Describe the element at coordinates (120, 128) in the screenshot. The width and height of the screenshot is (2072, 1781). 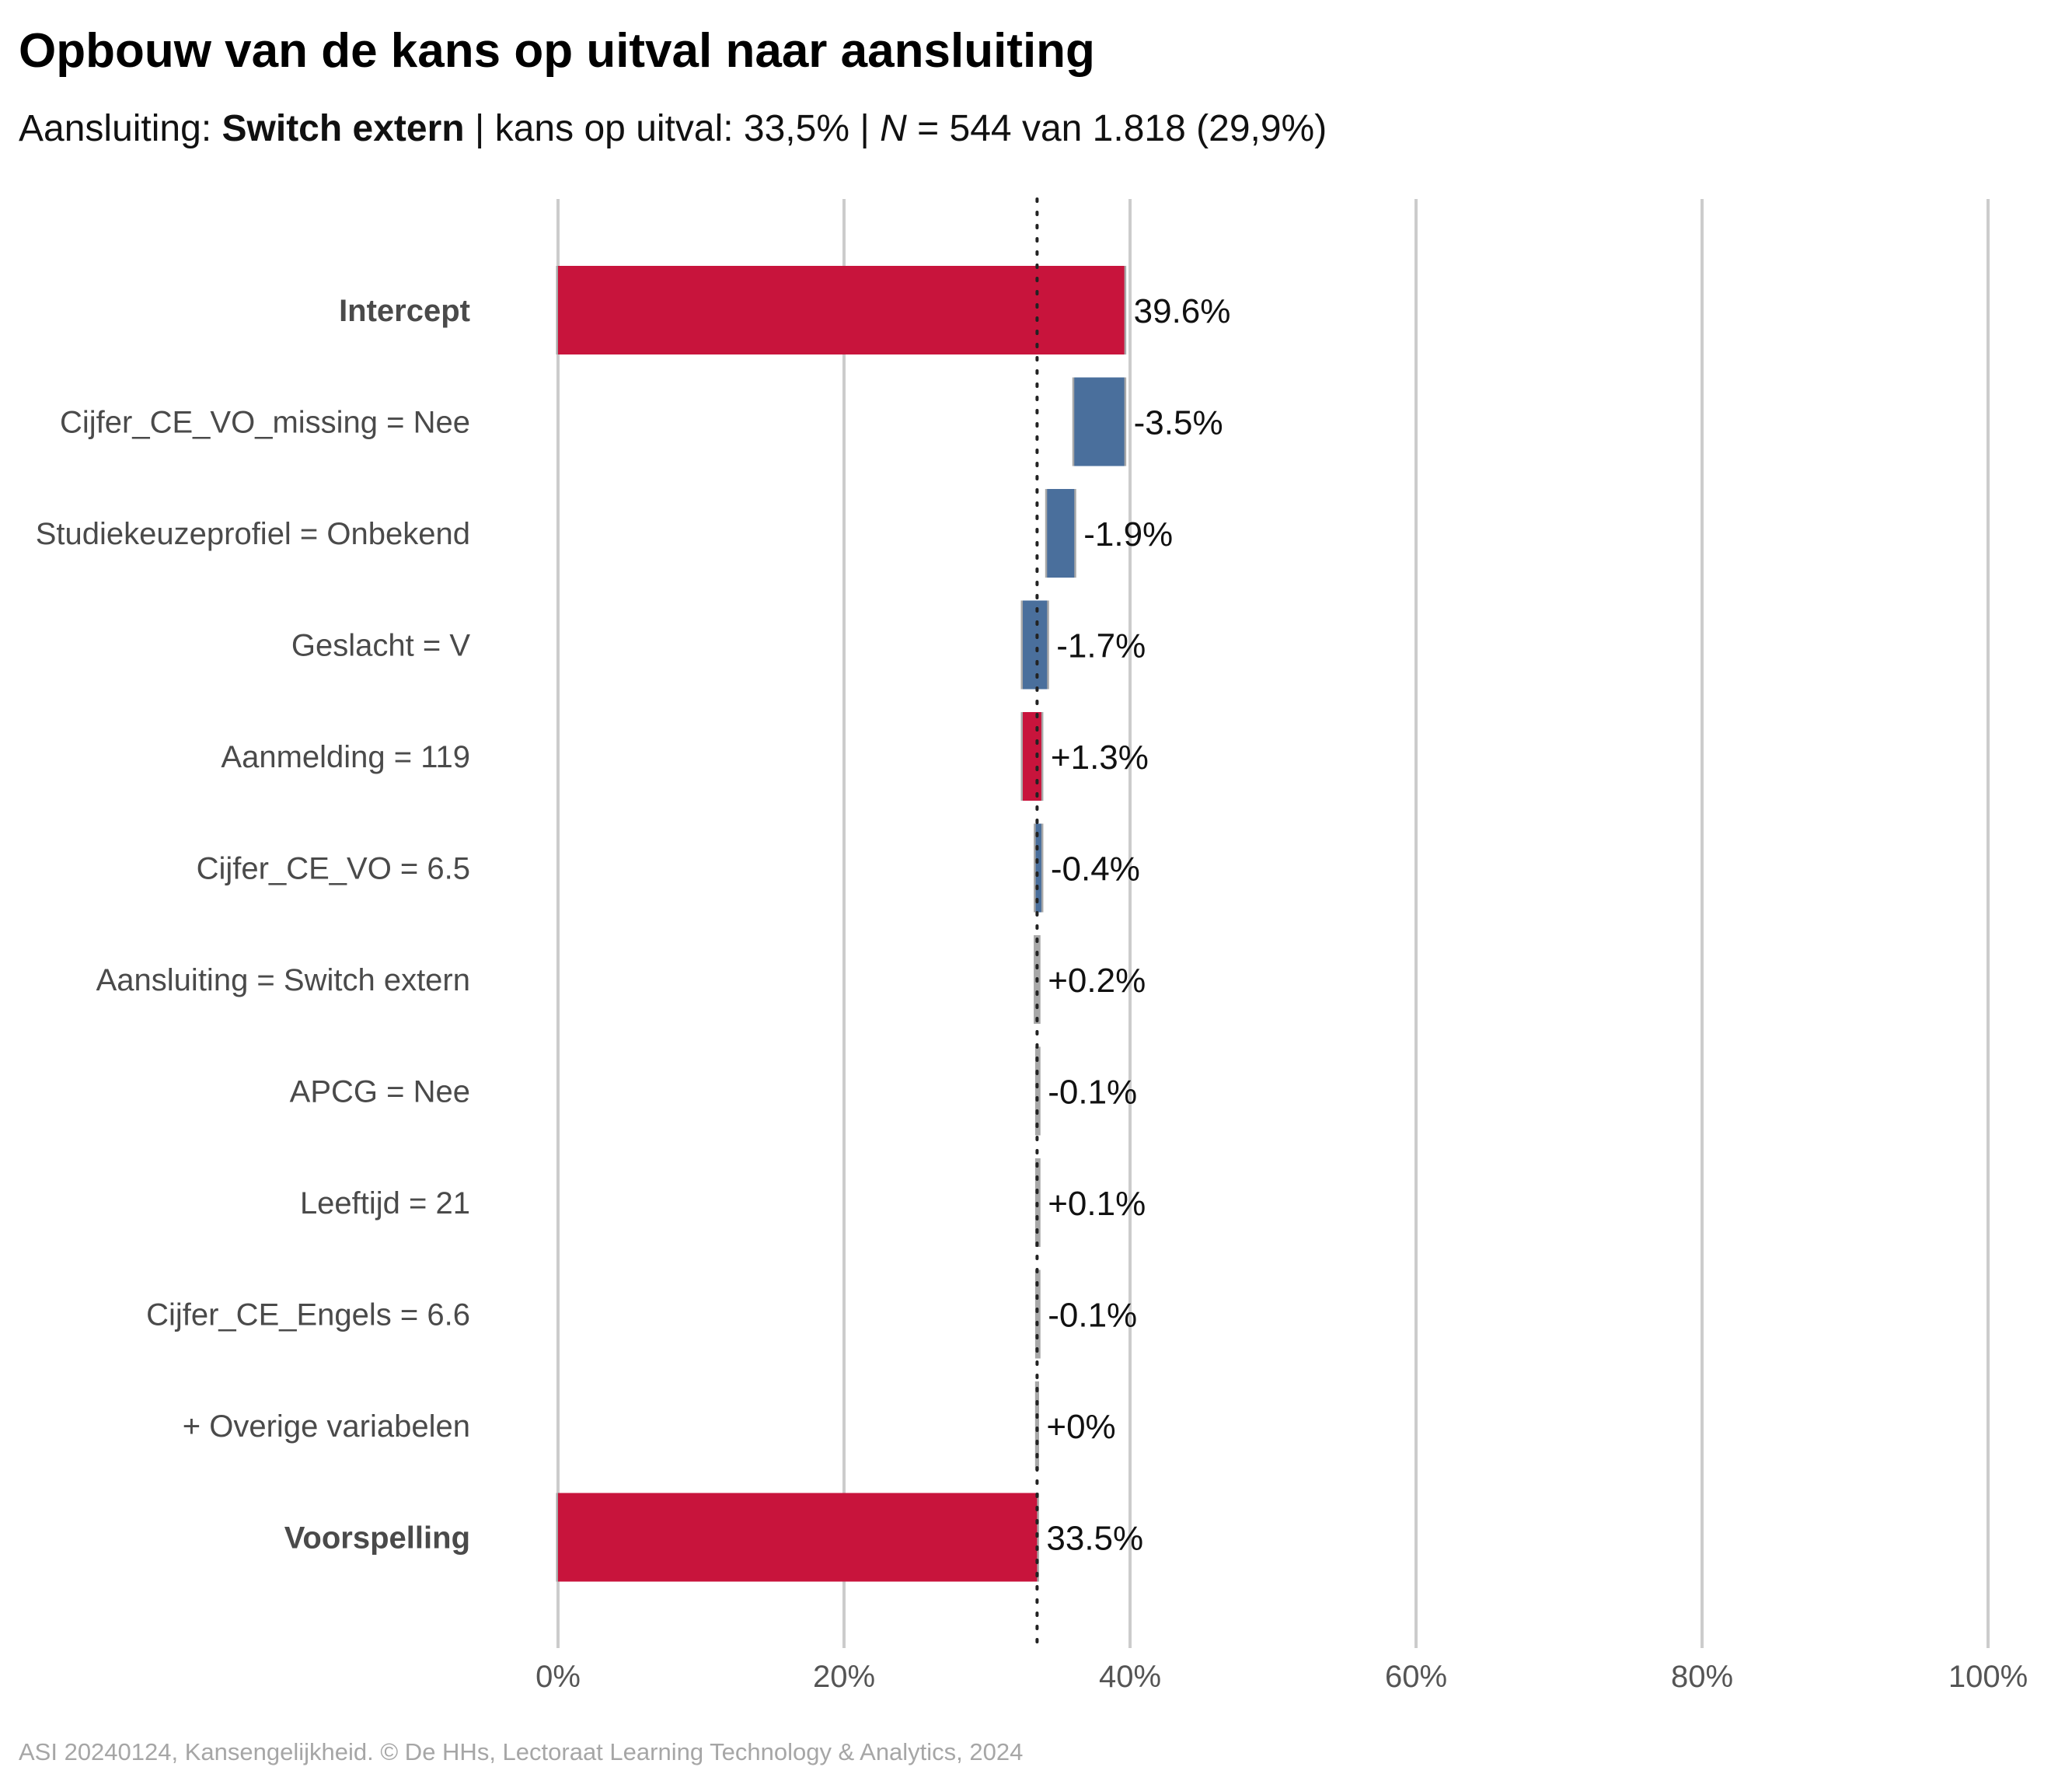
I see `subtitle-prefix: Aansluiting:` at that location.